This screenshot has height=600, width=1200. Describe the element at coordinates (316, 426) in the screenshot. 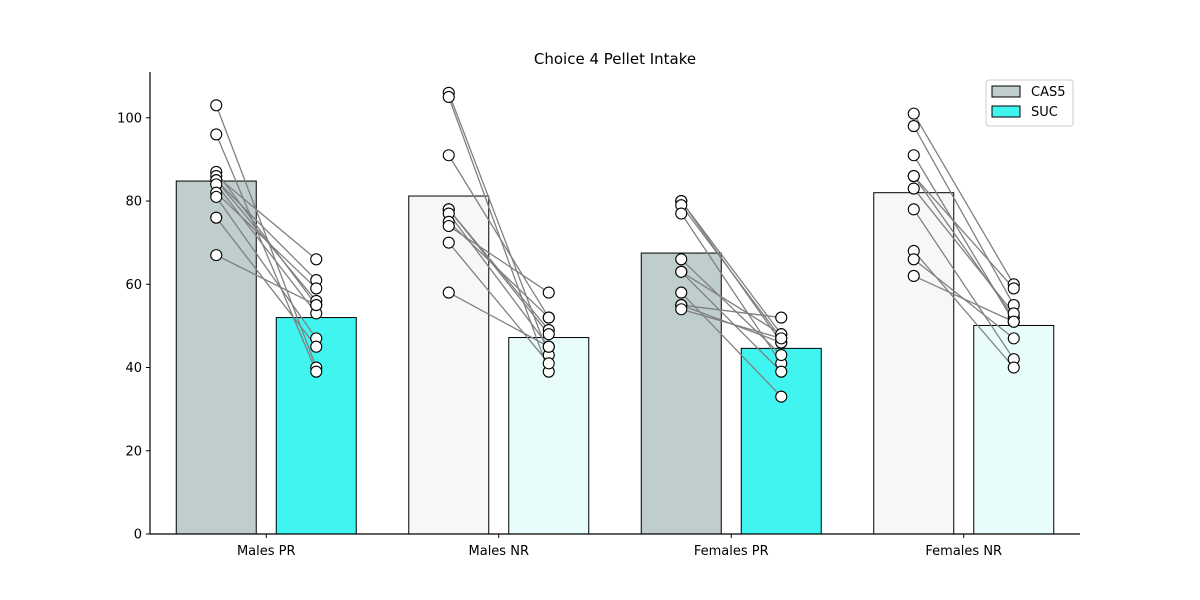

I see `bar-suc-males-pr` at that location.